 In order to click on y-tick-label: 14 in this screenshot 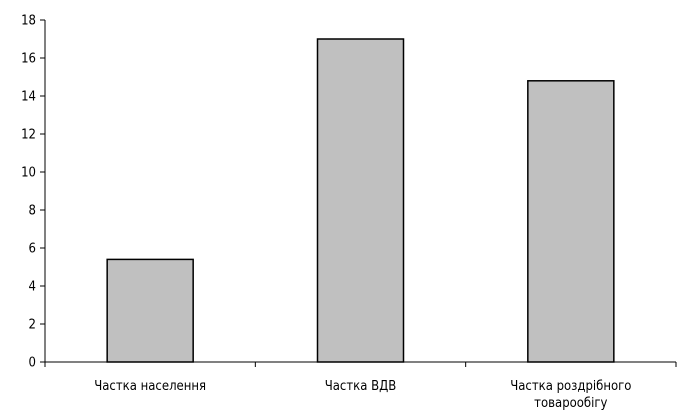, I will do `click(28, 97)`.